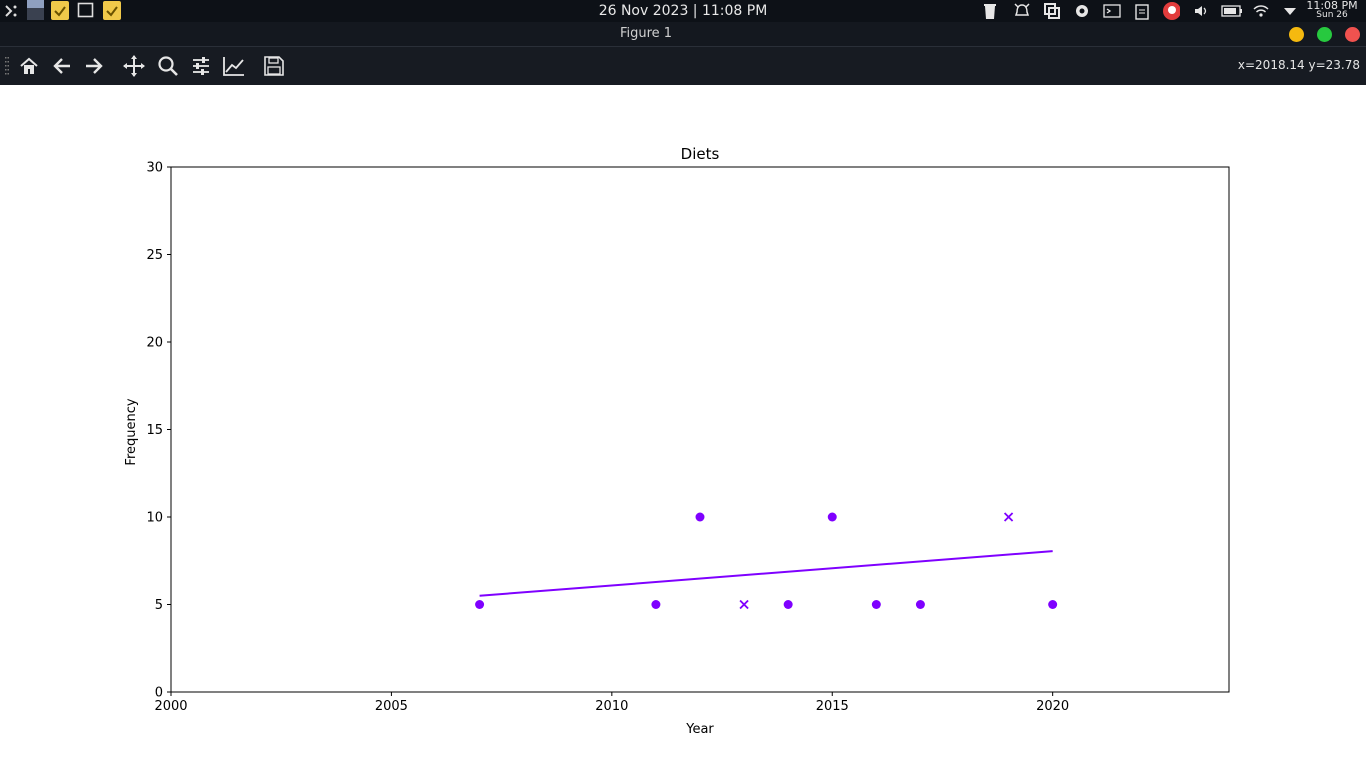  What do you see at coordinates (611, 706) in the screenshot?
I see `x-tick-label: 2010` at bounding box center [611, 706].